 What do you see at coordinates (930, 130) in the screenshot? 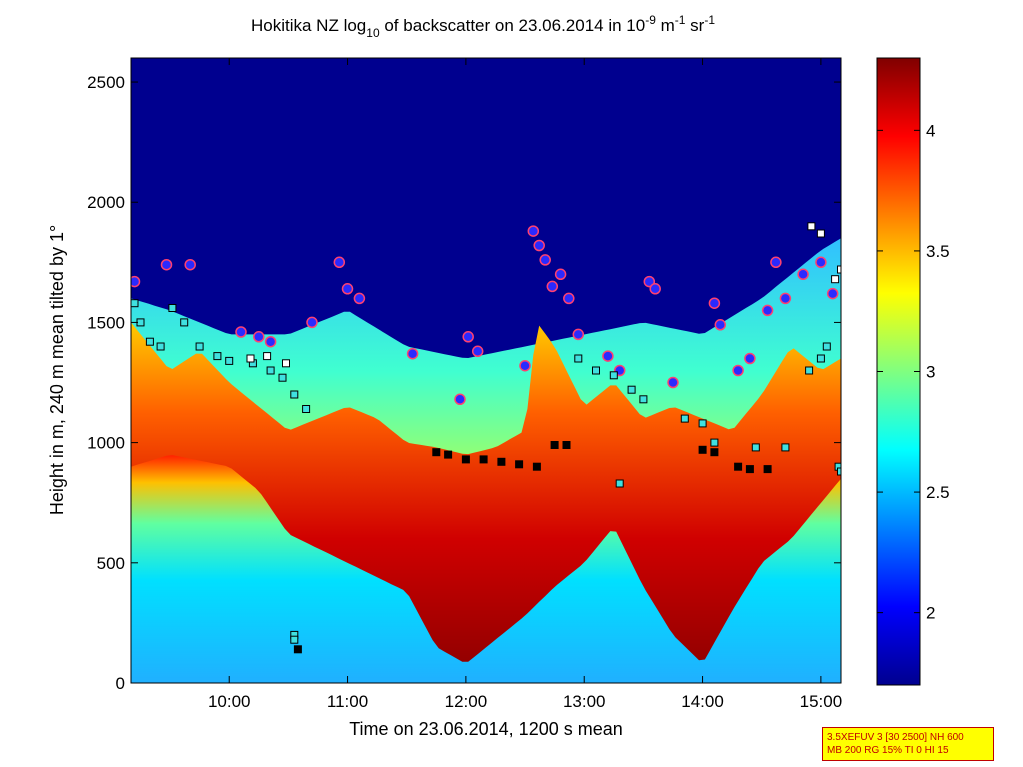
I see `colorbar-tick-label: 4` at bounding box center [930, 130].